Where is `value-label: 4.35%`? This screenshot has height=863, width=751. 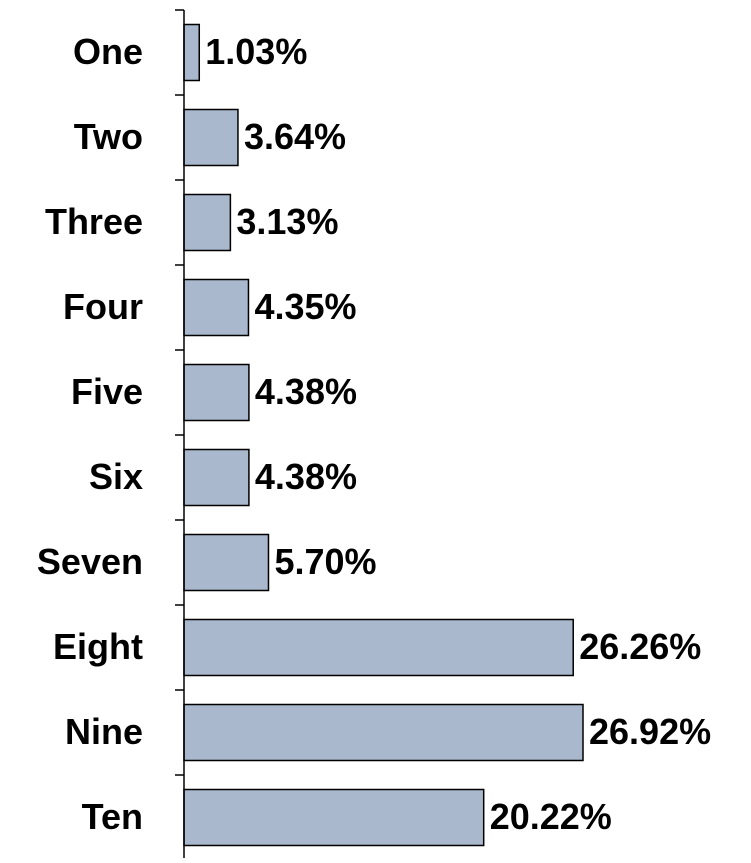
value-label: 4.35% is located at coordinates (305, 306).